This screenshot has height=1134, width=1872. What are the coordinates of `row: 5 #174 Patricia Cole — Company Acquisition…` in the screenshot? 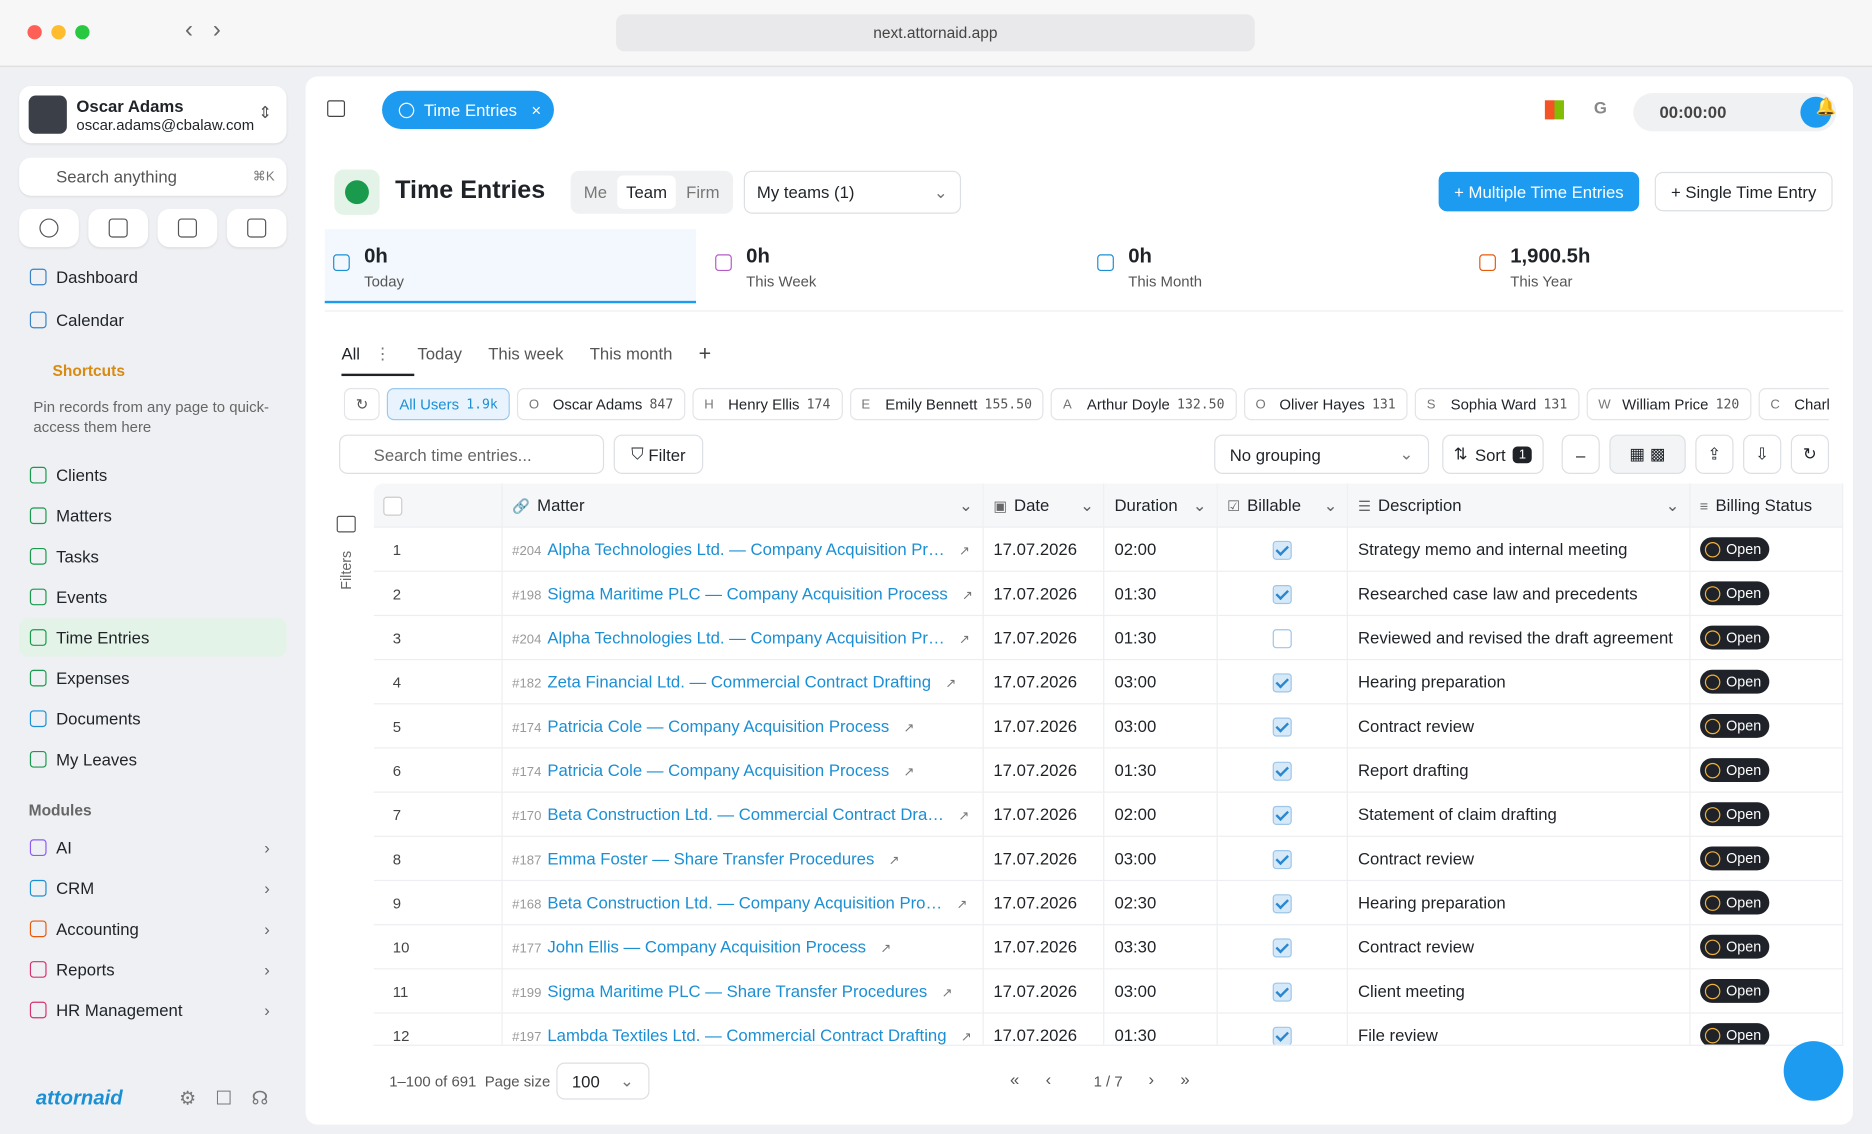 It's located at (1108, 726).